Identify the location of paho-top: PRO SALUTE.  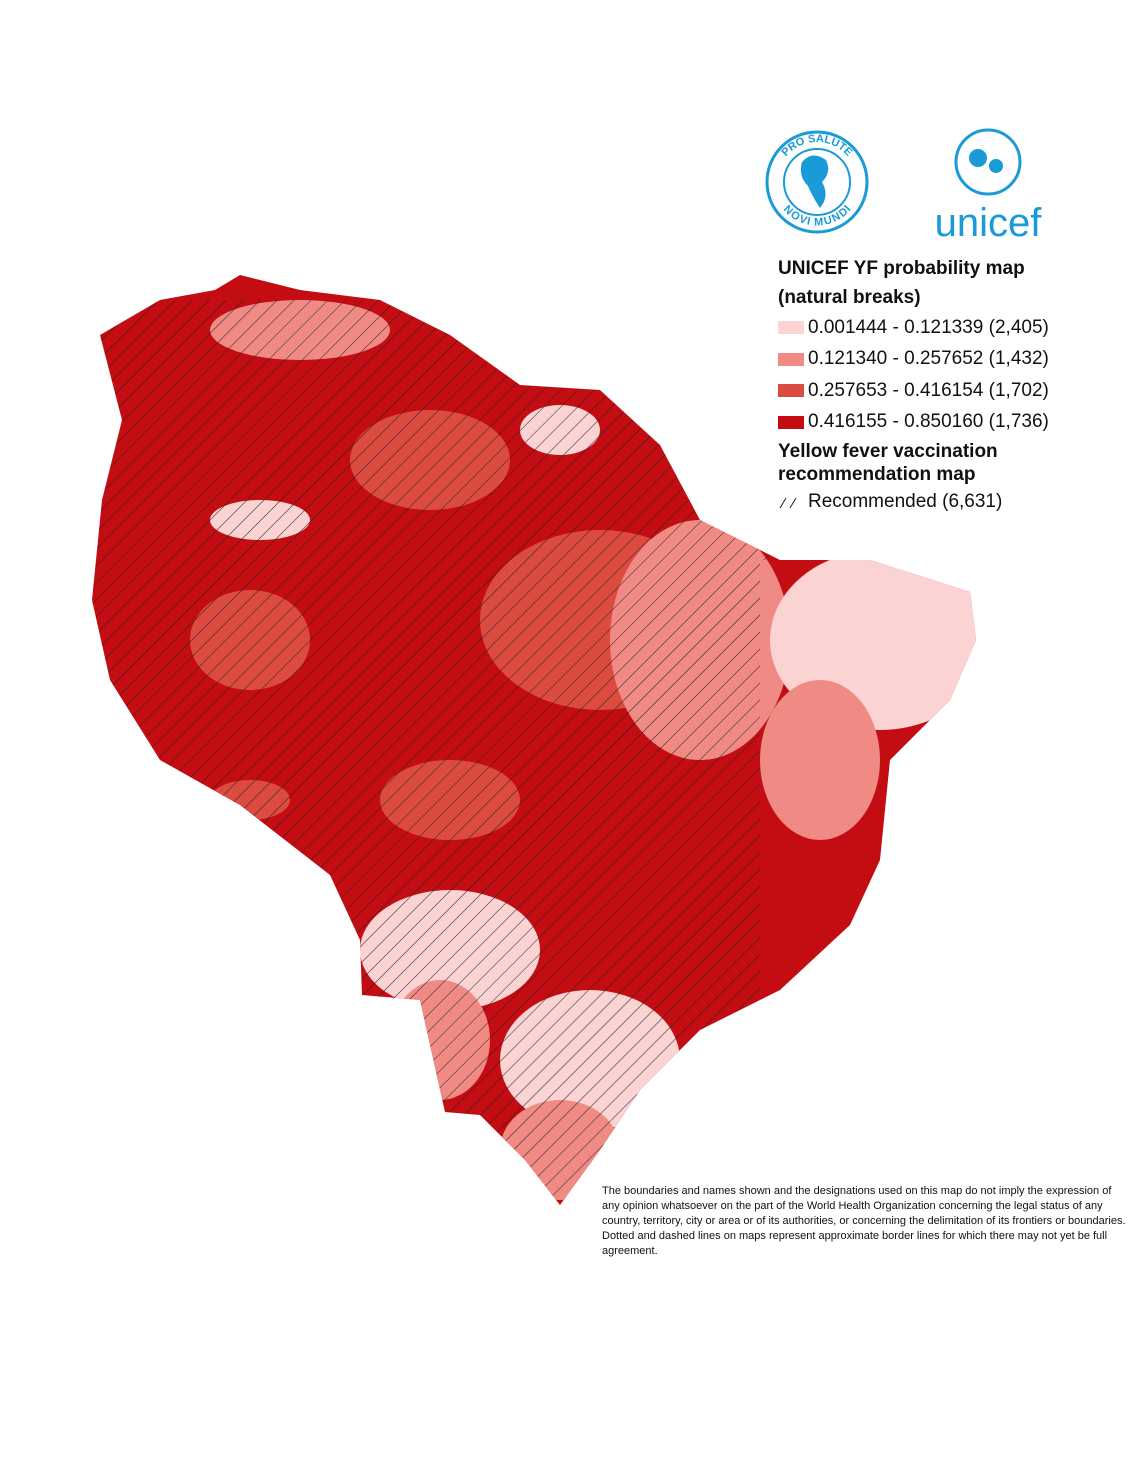
(816, 146).